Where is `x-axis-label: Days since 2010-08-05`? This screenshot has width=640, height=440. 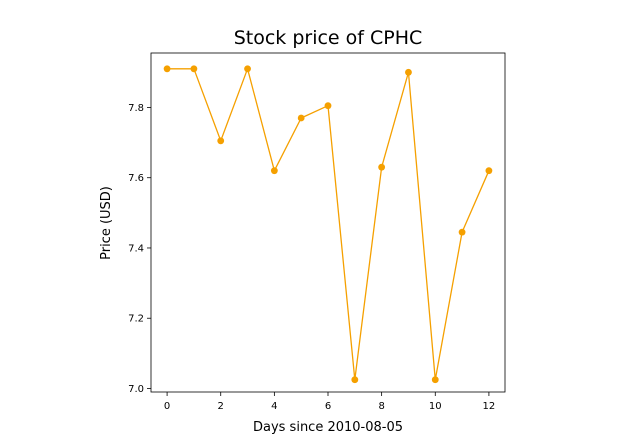 x-axis-label: Days since 2010-08-05 is located at coordinates (328, 427).